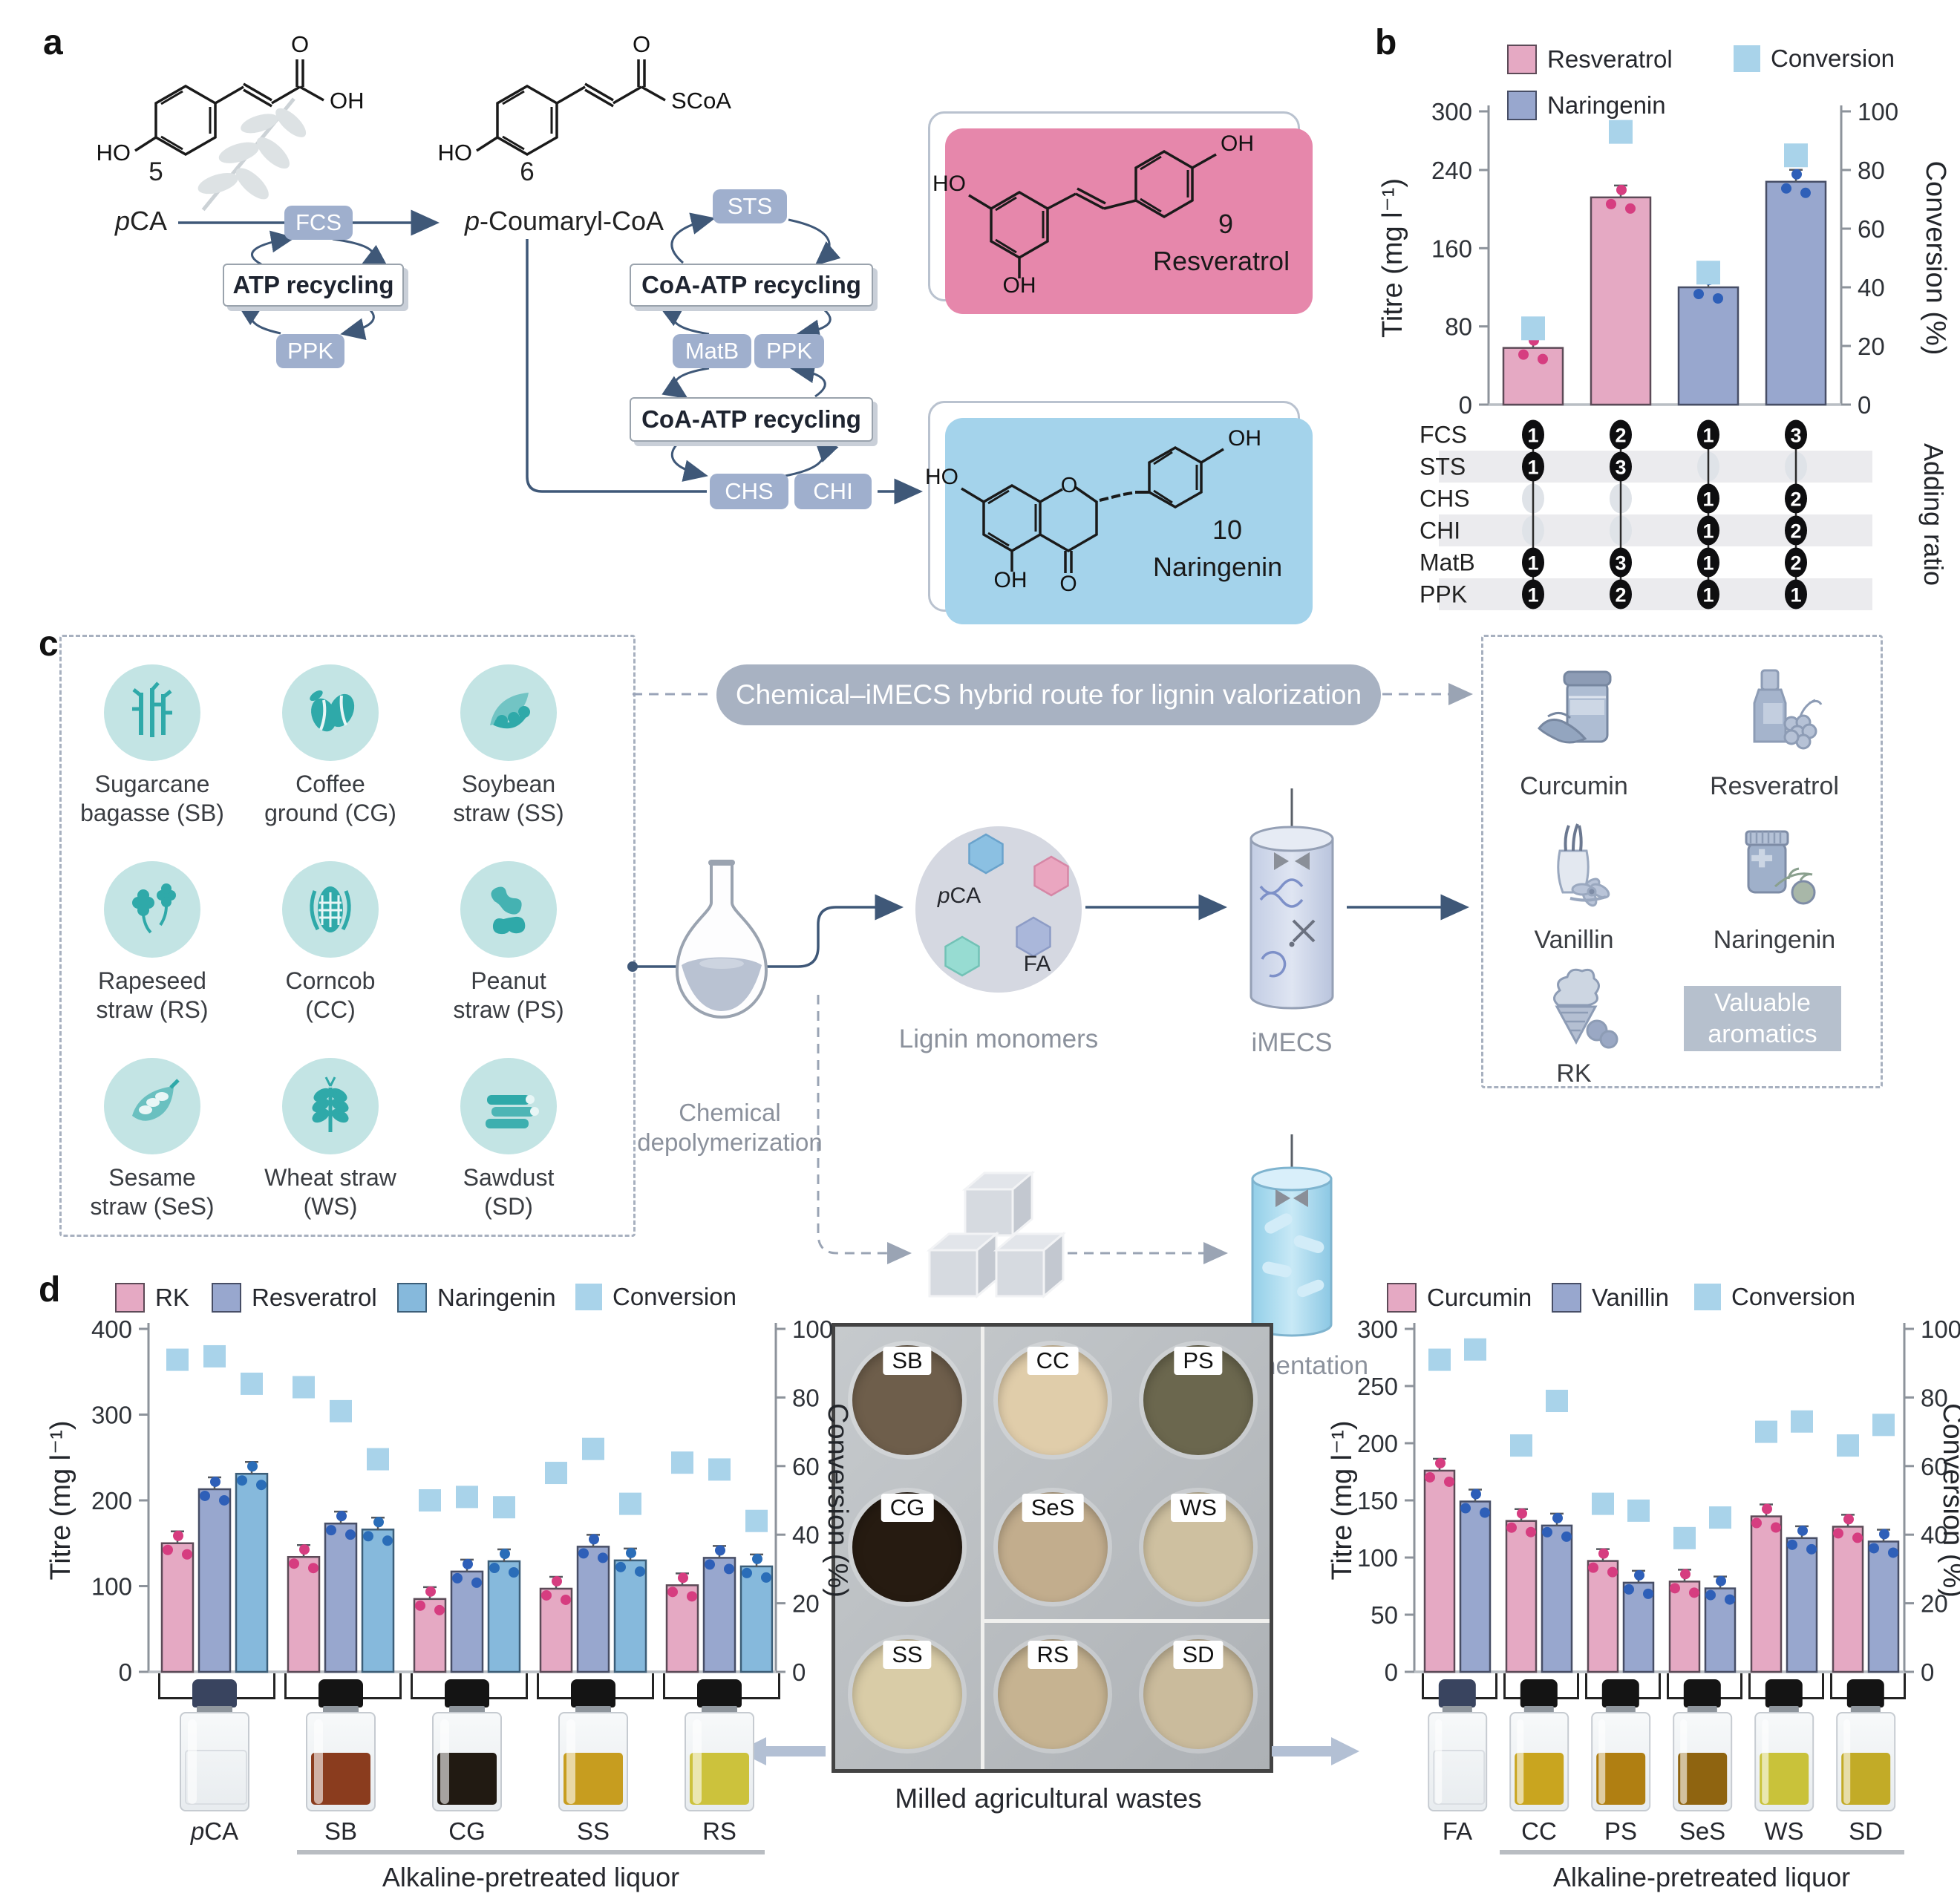  I want to click on vial-SS, so click(593, 1745).